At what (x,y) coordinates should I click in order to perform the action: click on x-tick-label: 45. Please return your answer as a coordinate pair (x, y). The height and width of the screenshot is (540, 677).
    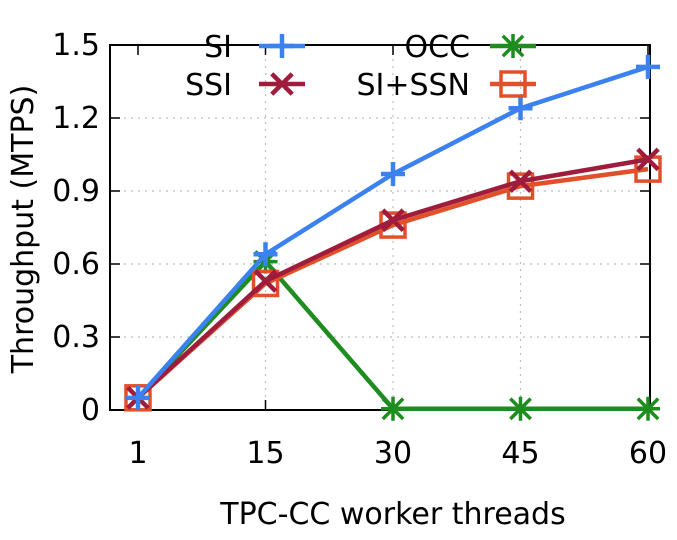
    Looking at the image, I should click on (520, 453).